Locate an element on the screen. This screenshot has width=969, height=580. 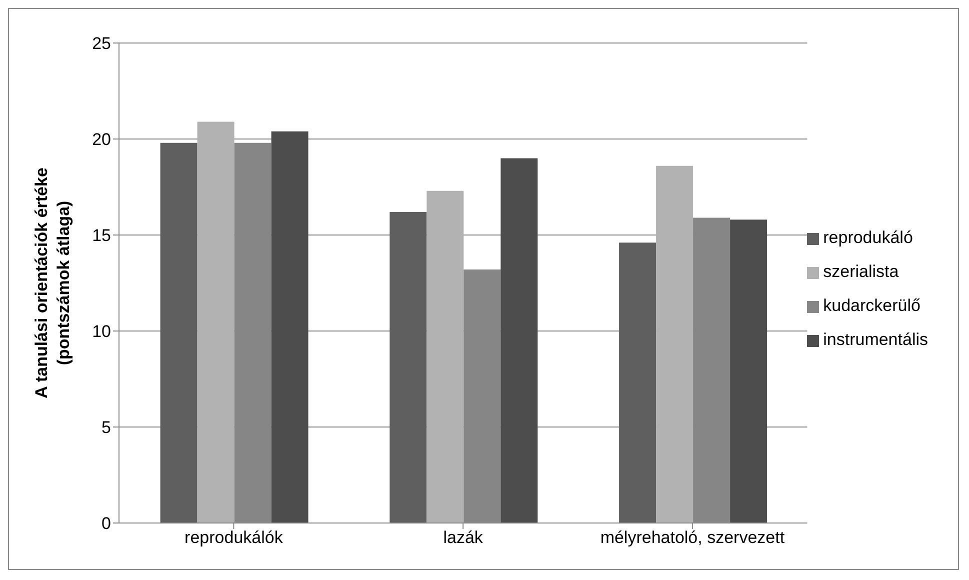
y-tick-label: 5 is located at coordinates (106, 428).